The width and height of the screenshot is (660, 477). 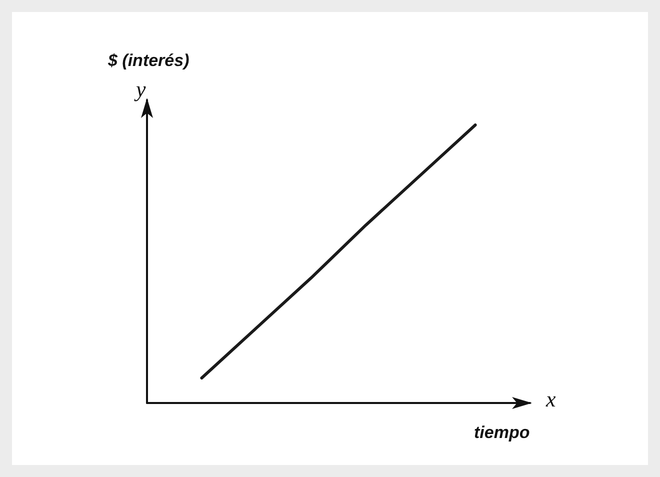 What do you see at coordinates (140, 89) in the screenshot?
I see `text: y` at bounding box center [140, 89].